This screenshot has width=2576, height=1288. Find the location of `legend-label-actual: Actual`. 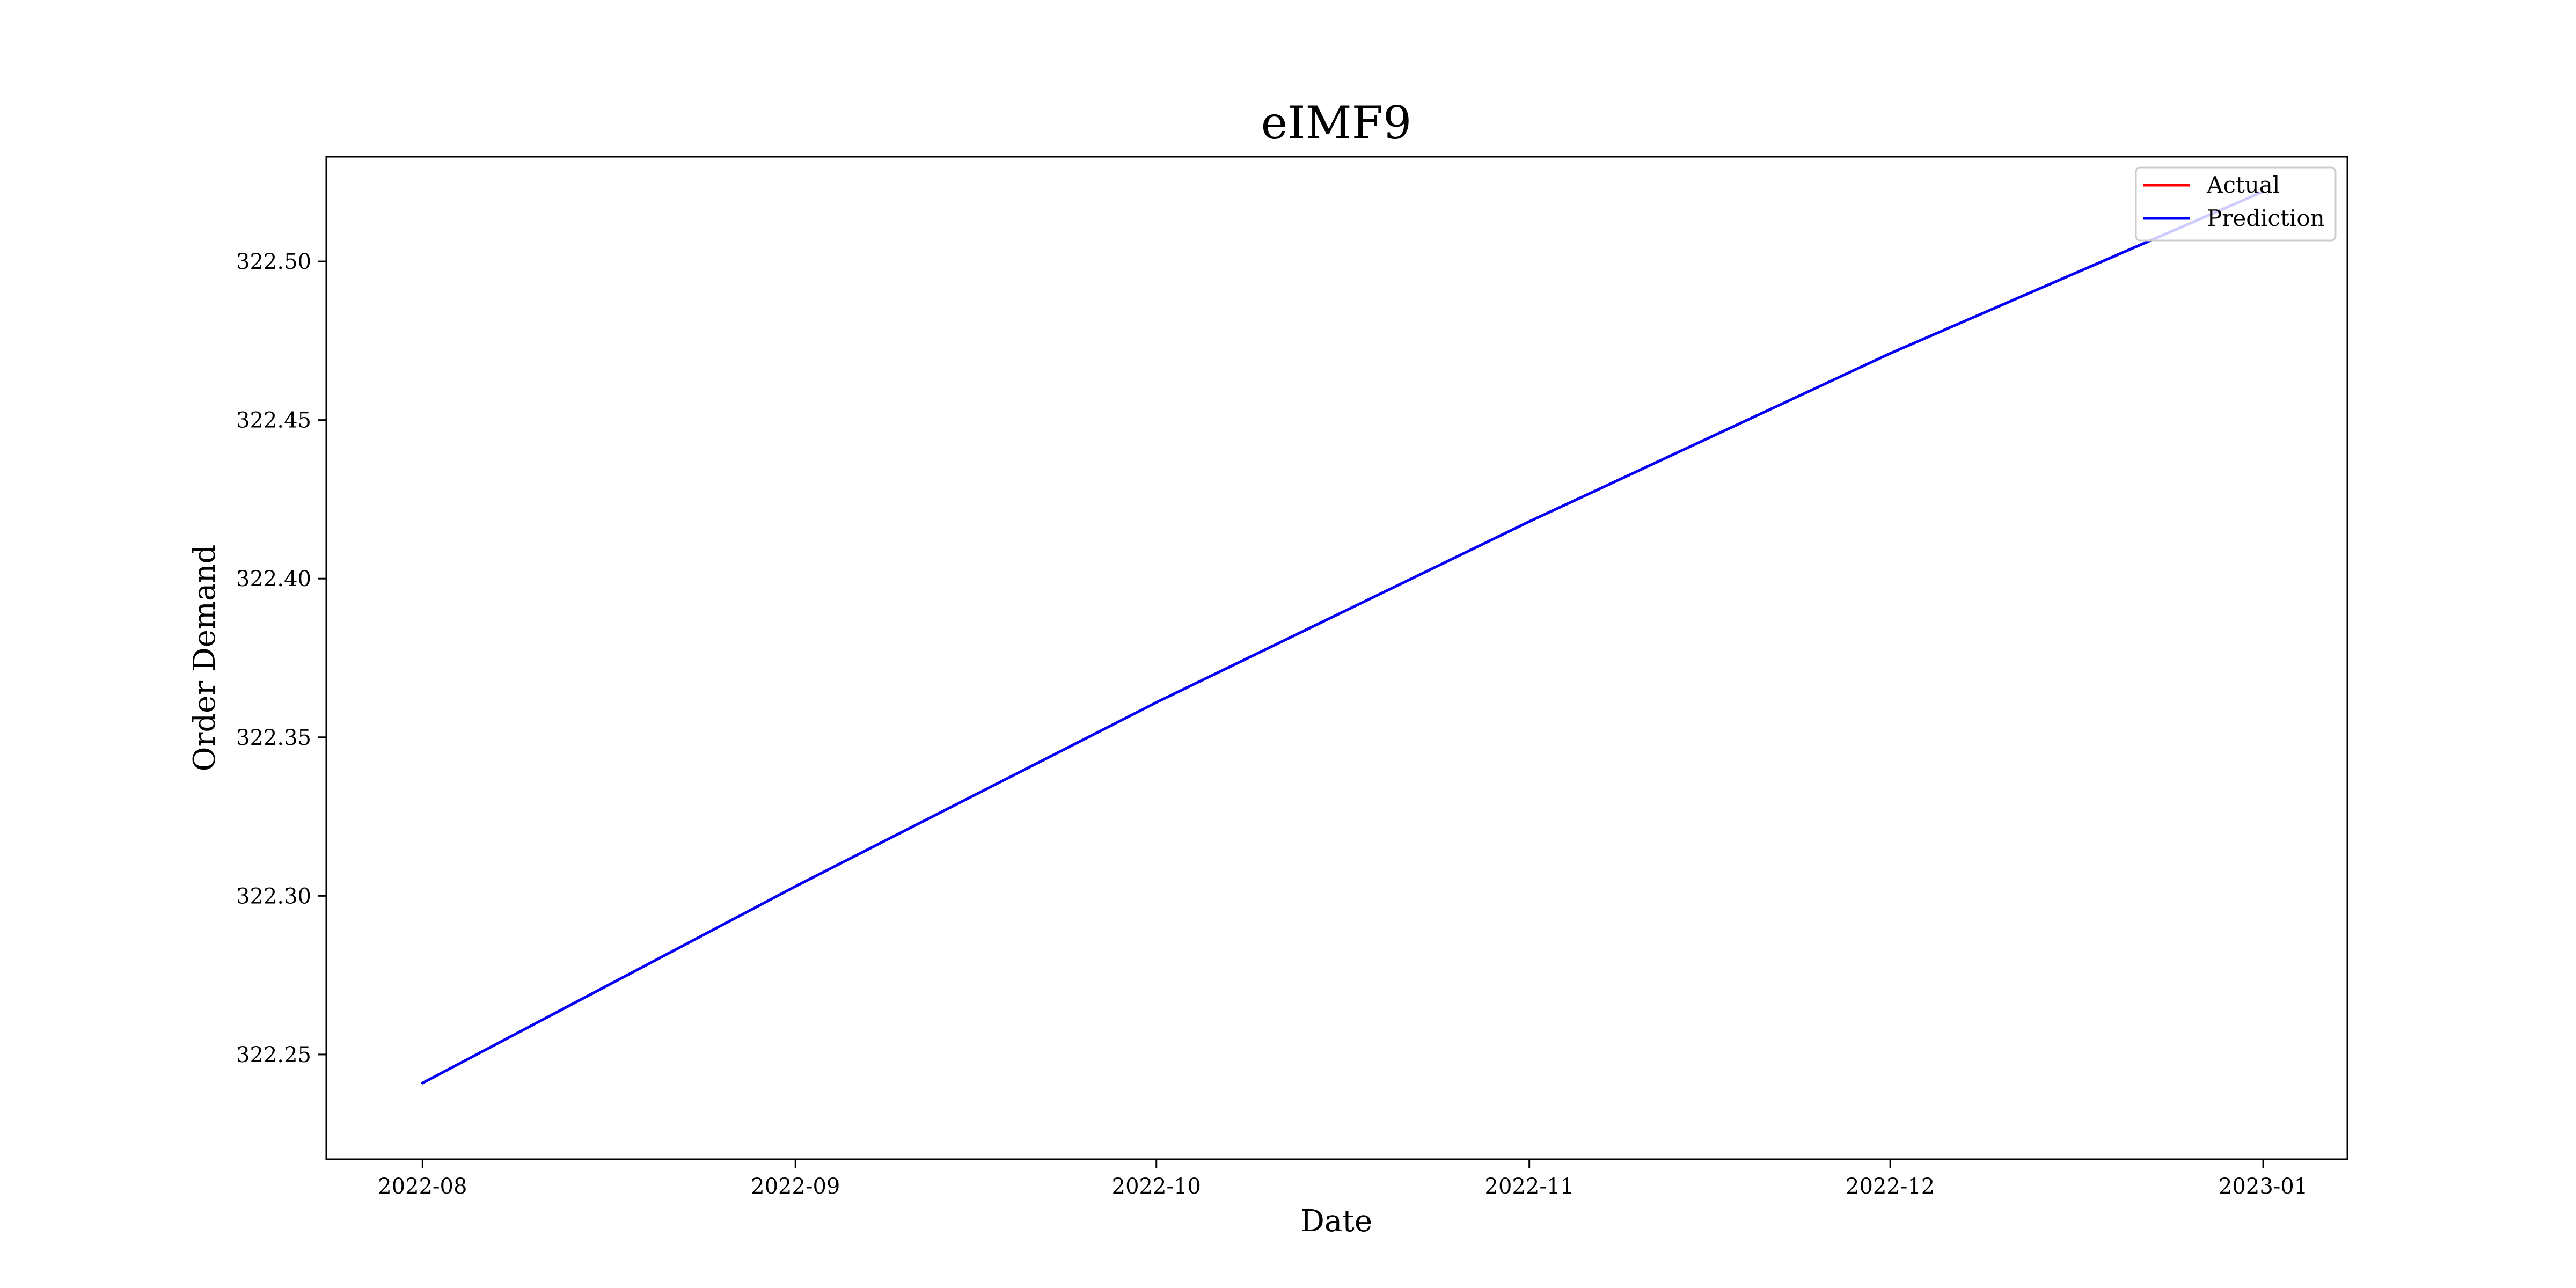

legend-label-actual: Actual is located at coordinates (2243, 185).